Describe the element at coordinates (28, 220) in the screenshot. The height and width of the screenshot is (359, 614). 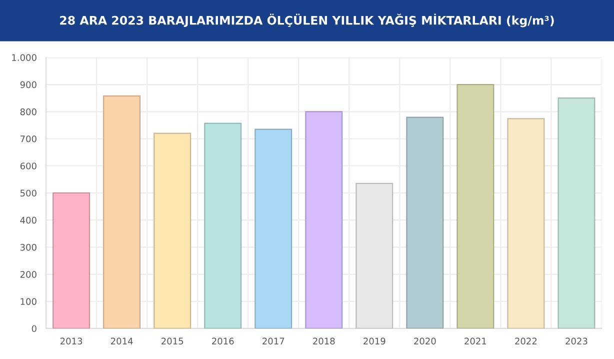
I see `y-tick-label: 400` at that location.